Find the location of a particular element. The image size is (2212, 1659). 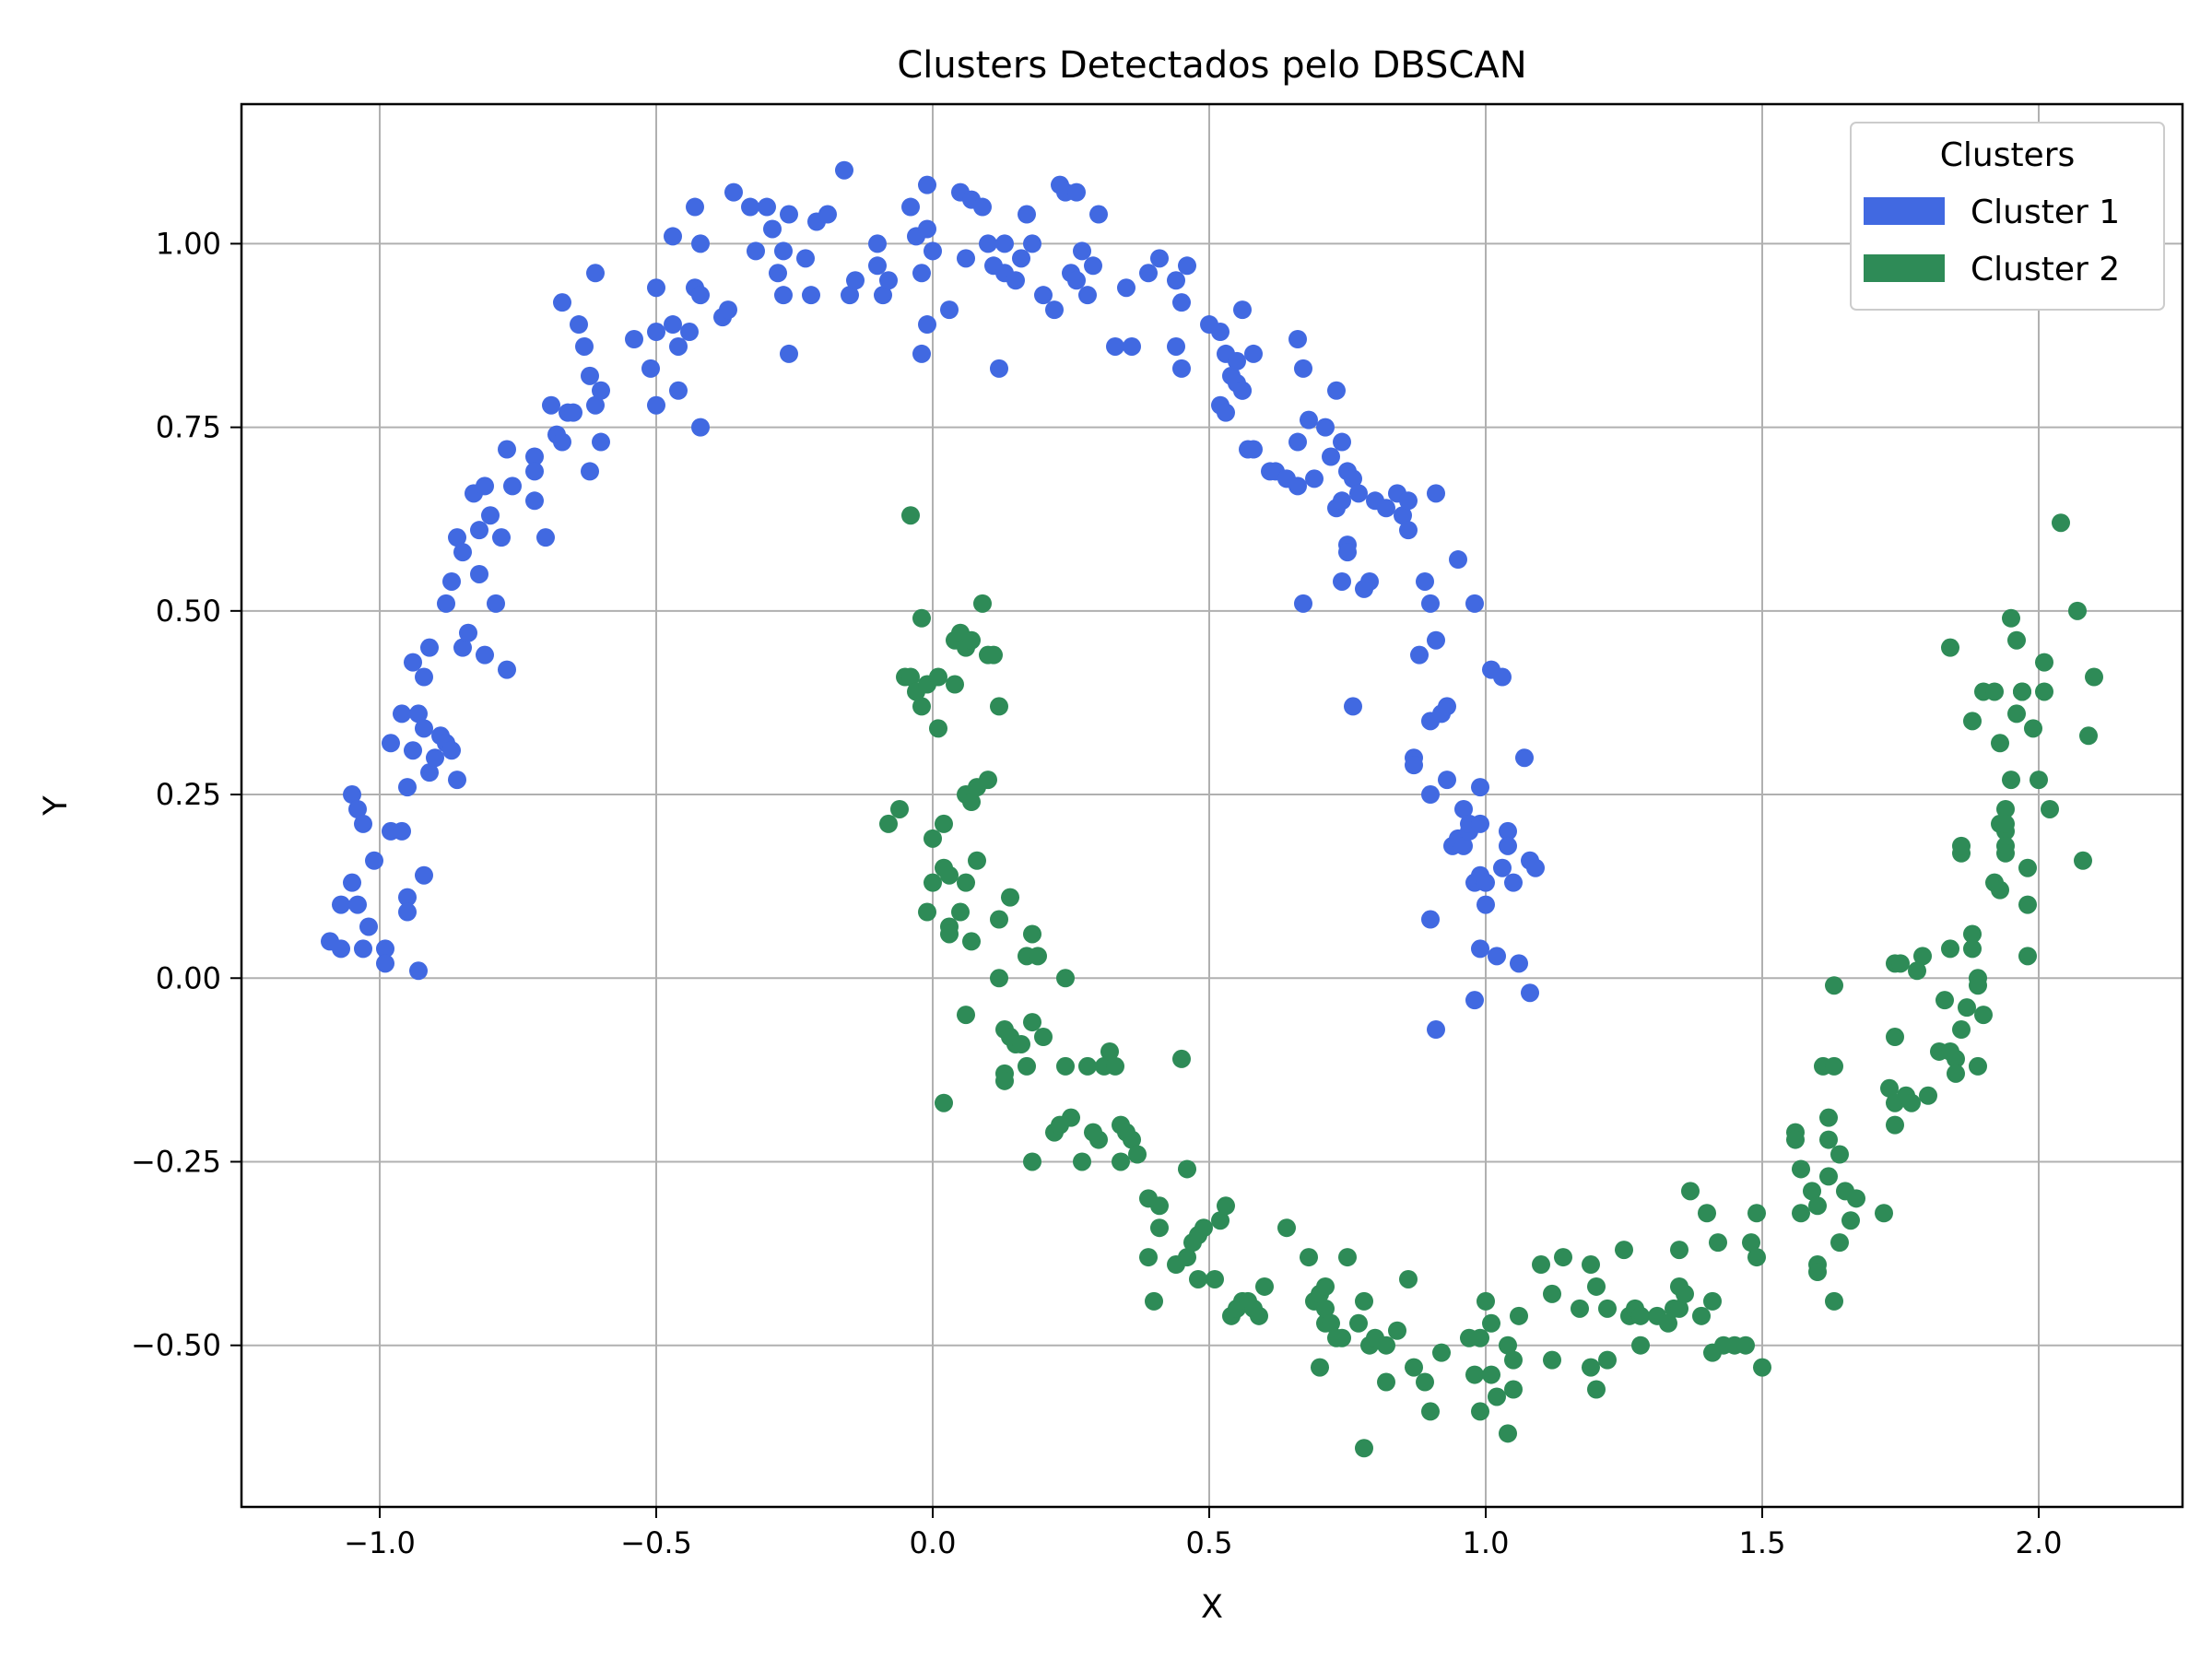

y-tick-label: 0.25 is located at coordinates (188, 794).